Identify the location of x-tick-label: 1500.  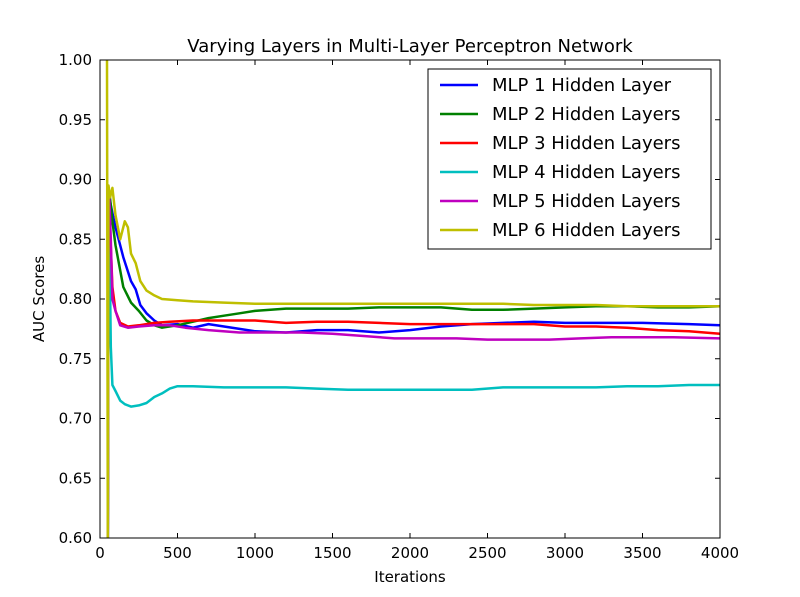
(332, 553).